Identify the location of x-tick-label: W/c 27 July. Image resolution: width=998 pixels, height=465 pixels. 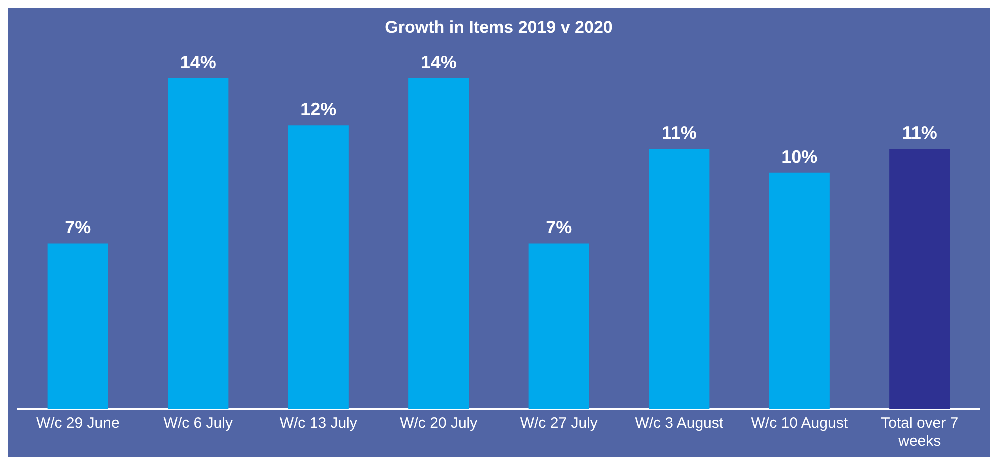
(559, 423).